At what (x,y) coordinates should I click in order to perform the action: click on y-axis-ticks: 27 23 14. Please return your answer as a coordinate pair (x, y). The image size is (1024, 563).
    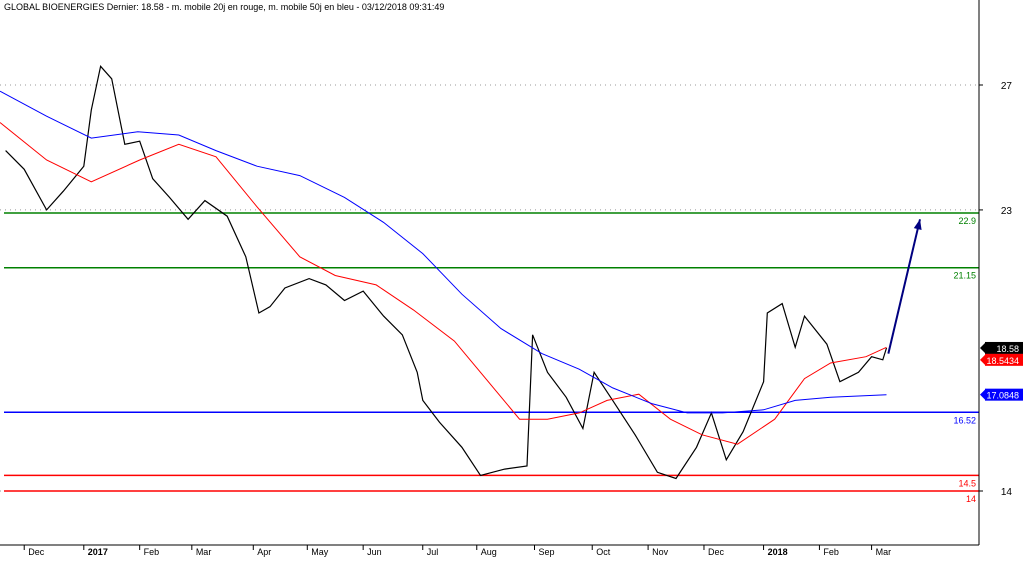
    Looking at the image, I should click on (995, 289).